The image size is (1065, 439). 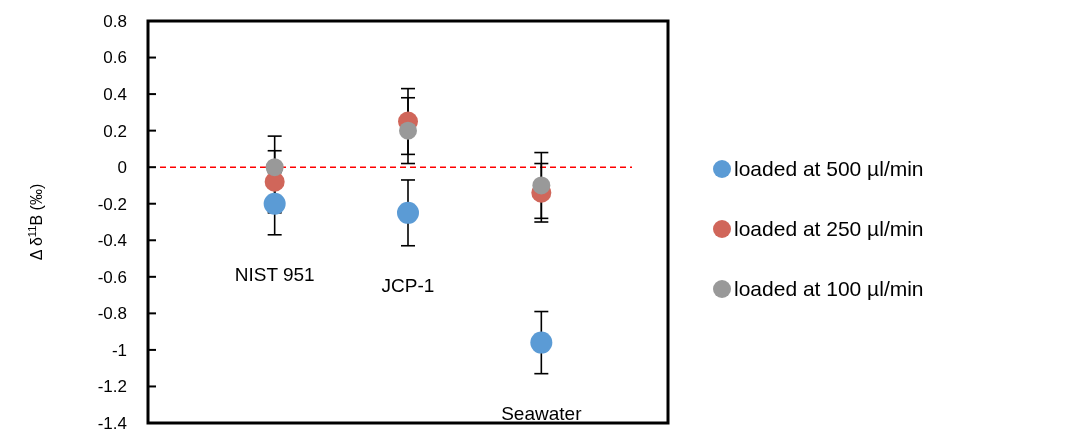 I want to click on x-tick-label: Seawater, so click(x=542, y=413).